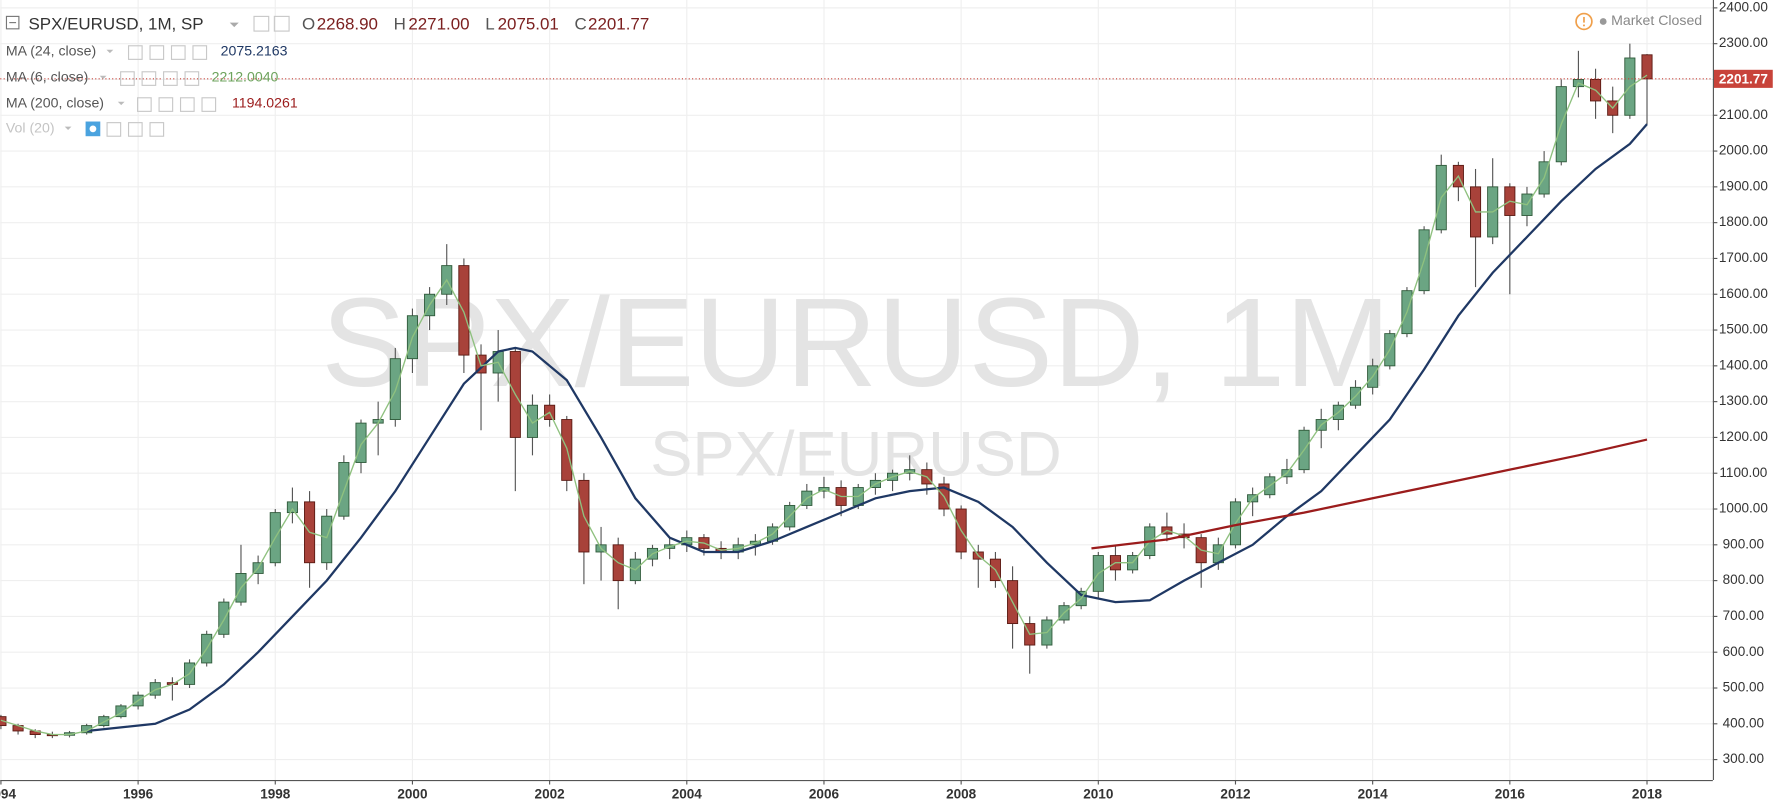 The image size is (1773, 806). Describe the element at coordinates (265, 103) in the screenshot. I see `legend-value: 1194.0261` at that location.